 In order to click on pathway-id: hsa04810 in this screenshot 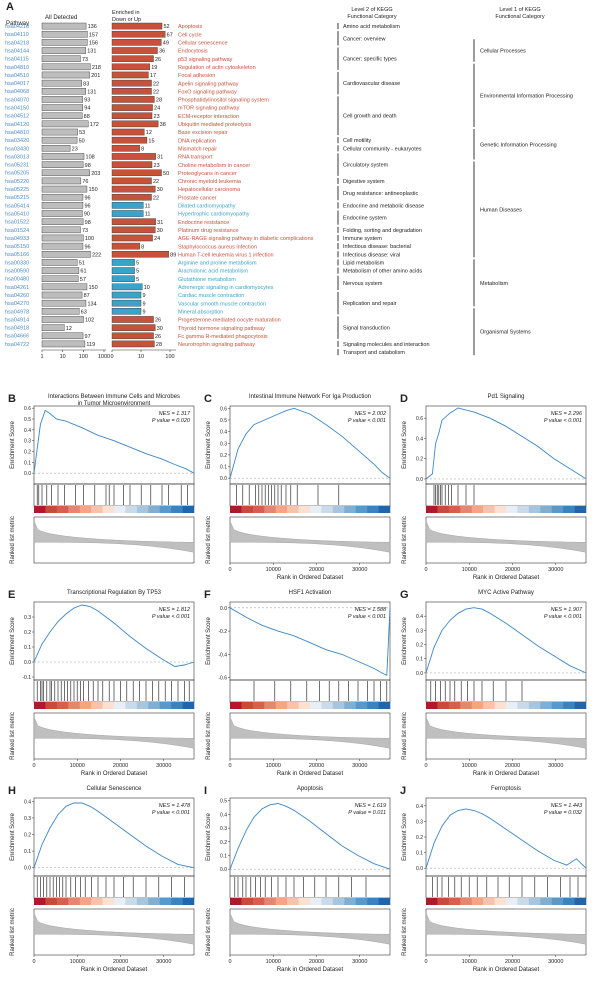, I will do `click(17, 68)`.